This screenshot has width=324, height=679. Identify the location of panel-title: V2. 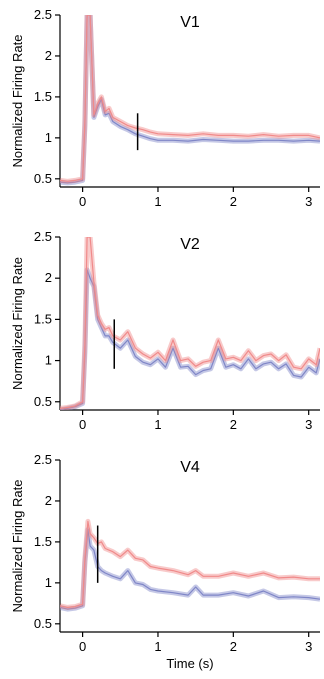
(190, 244).